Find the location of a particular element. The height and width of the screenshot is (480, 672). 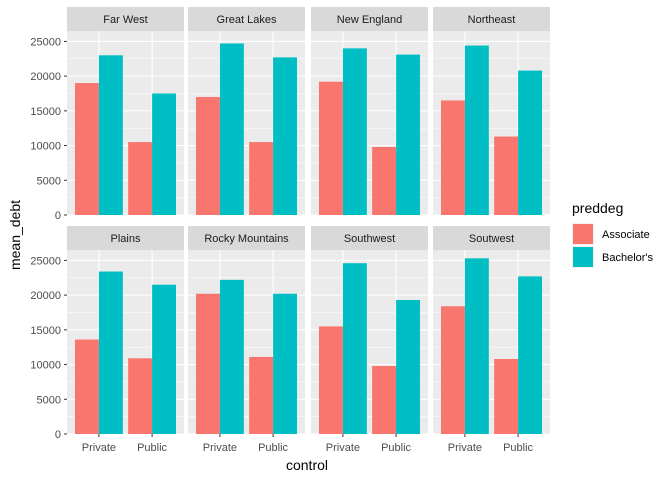

facet-strip-label: Far West is located at coordinates (125, 20).